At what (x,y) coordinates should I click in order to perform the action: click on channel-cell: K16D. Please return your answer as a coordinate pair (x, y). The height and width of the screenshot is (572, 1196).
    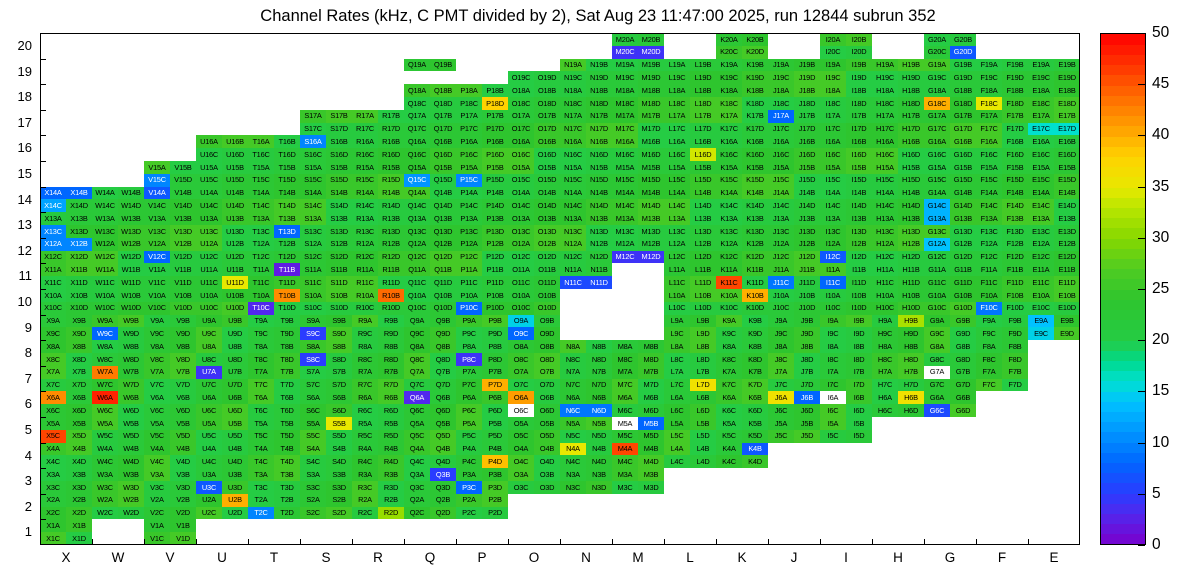
    Looking at the image, I should click on (755, 154).